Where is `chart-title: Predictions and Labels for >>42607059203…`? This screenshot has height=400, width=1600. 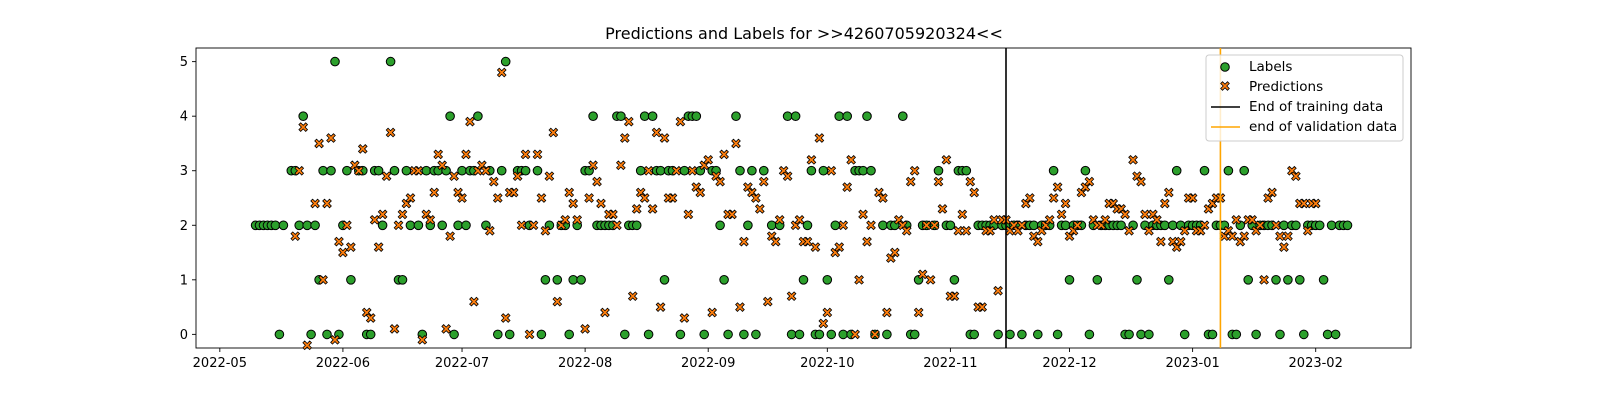
chart-title: Predictions and Labels for >>42607059203… is located at coordinates (804, 33).